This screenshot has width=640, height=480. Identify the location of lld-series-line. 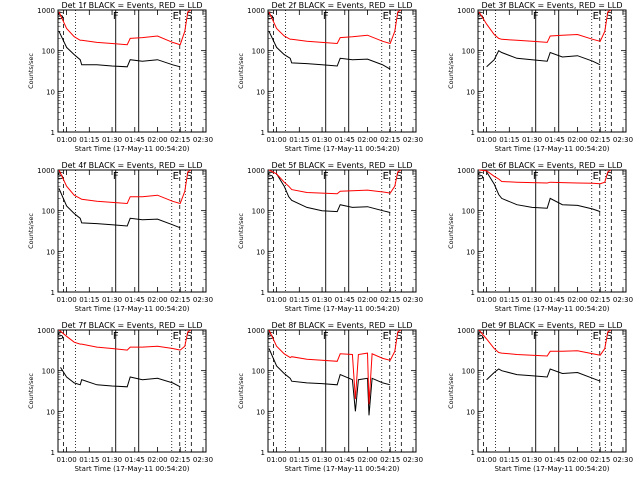
(545, 343).